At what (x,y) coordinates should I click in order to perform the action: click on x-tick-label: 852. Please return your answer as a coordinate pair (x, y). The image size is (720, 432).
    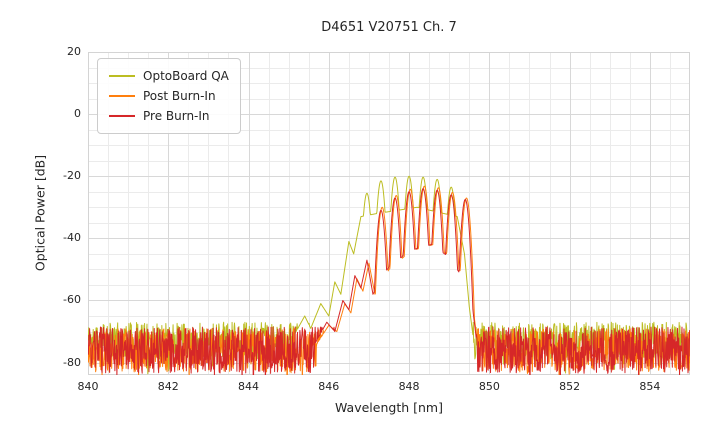
    Looking at the image, I should click on (570, 386).